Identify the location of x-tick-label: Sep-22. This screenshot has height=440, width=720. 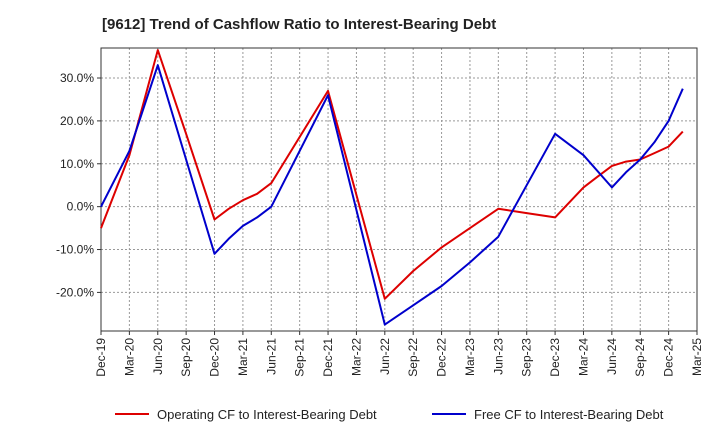
(413, 357).